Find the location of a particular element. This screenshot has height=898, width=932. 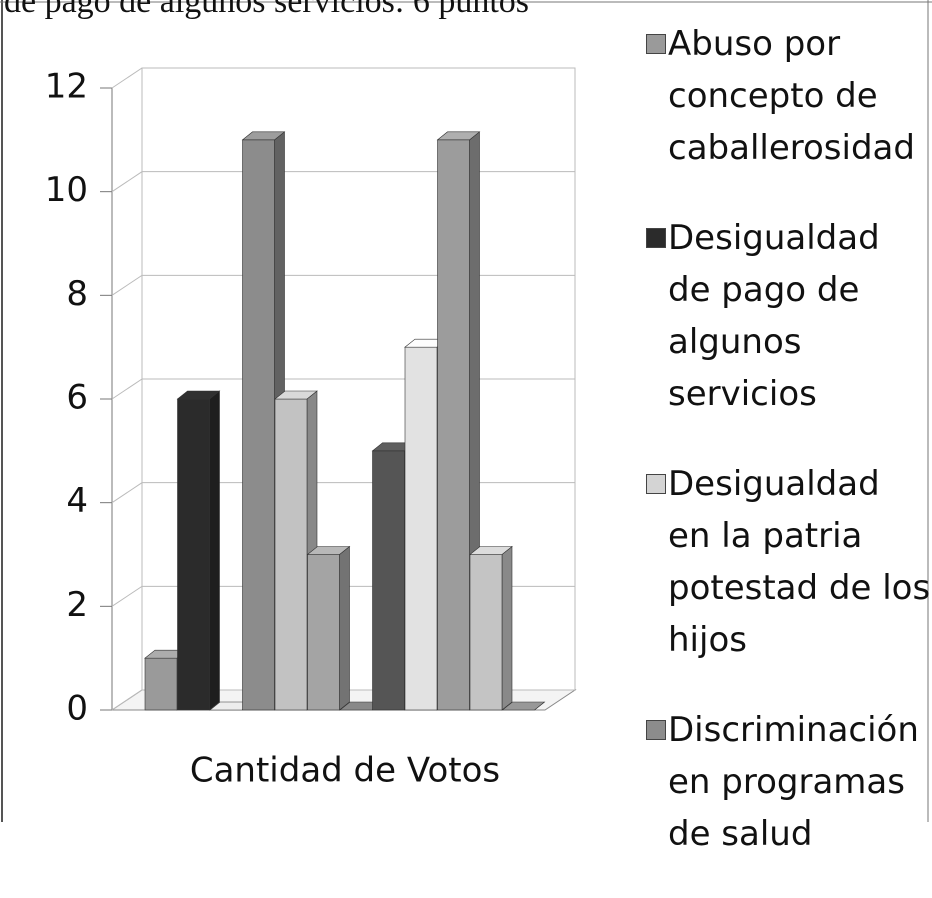

y-tick-label: 0 is located at coordinates (77, 709).